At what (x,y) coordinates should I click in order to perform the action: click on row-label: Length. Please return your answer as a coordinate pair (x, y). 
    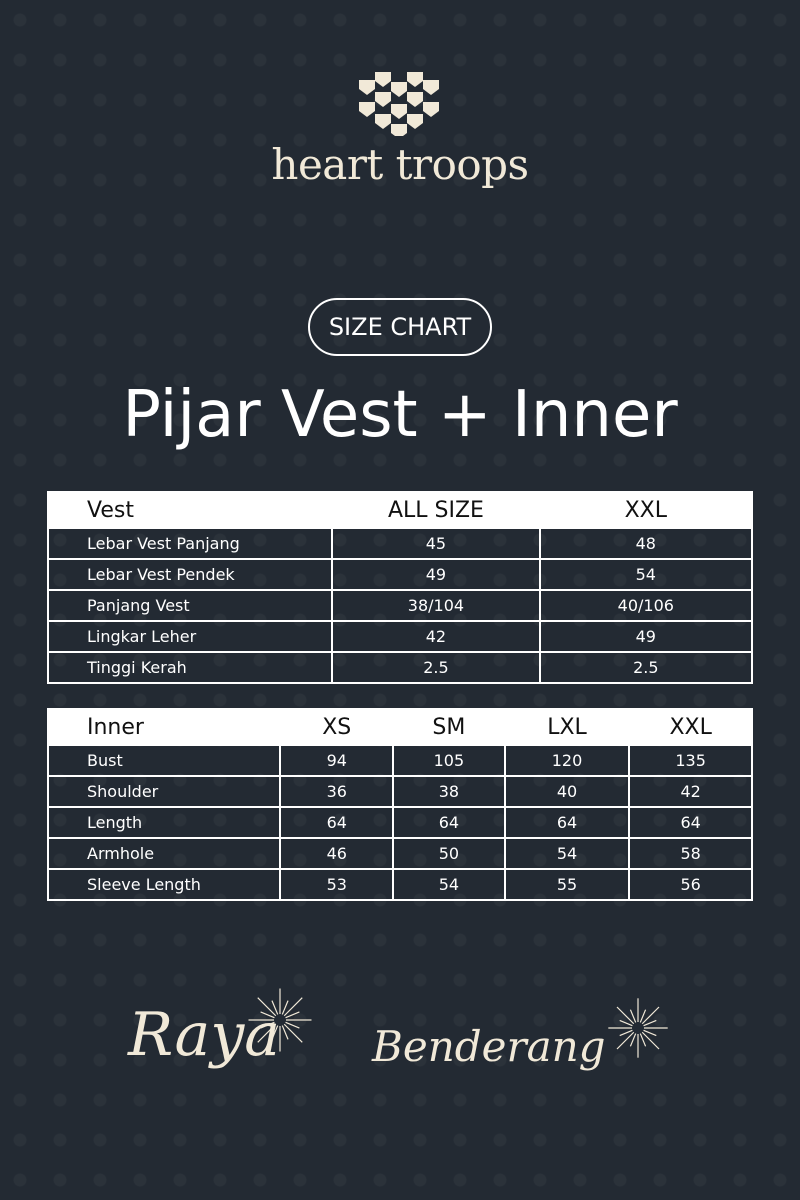
    Looking at the image, I should click on (164, 822).